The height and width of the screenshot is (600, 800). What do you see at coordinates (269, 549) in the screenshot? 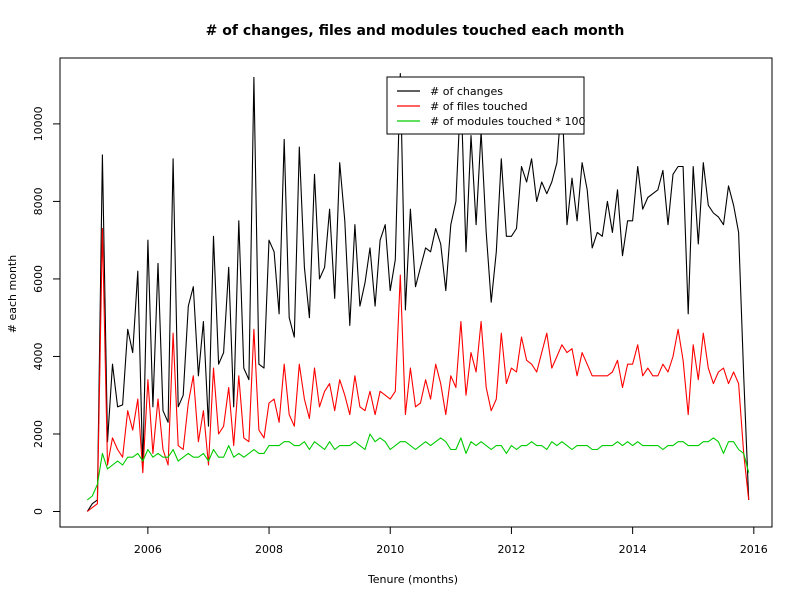
I see `x-tick-label: 2008` at bounding box center [269, 549].